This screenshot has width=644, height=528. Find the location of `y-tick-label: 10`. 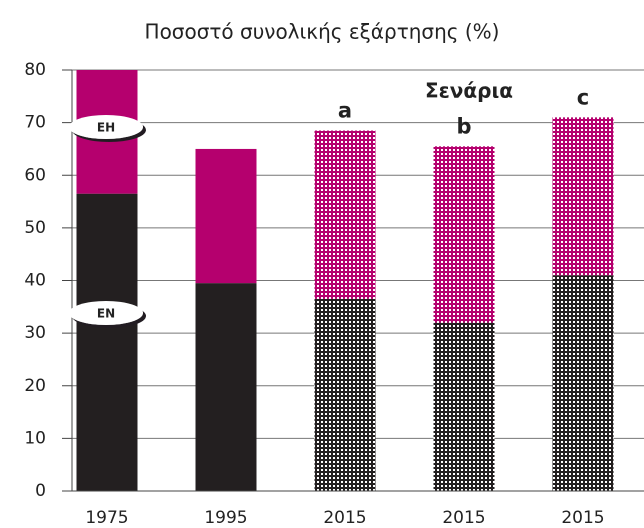

y-tick-label: 10 is located at coordinates (35, 438).